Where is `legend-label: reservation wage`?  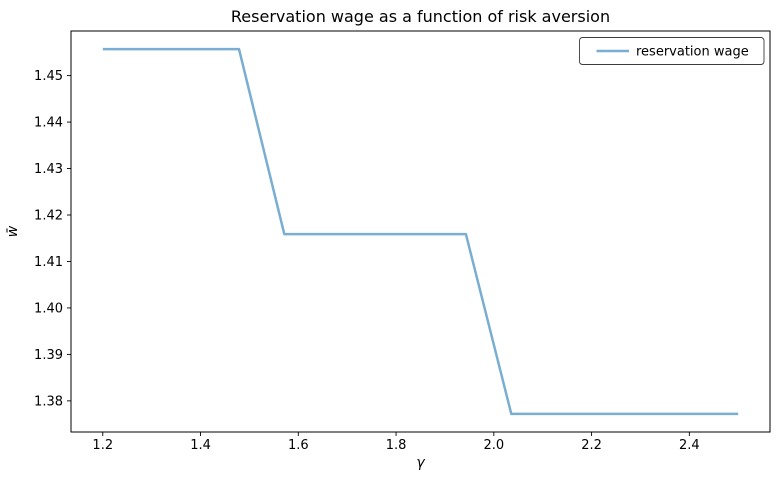 legend-label: reservation wage is located at coordinates (692, 52).